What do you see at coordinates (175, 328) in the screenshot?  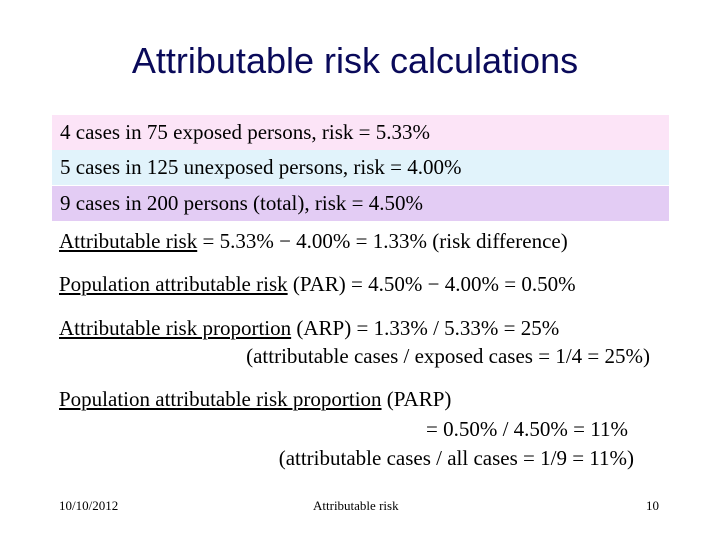 I see `arp-term: Attributable risk proportion` at bounding box center [175, 328].